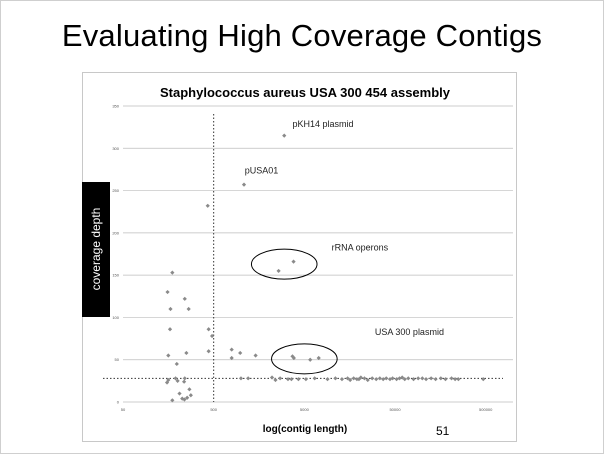  Describe the element at coordinates (302, 35) in the screenshot. I see `slide-title: Evaluating High Coverage Contigs` at that location.